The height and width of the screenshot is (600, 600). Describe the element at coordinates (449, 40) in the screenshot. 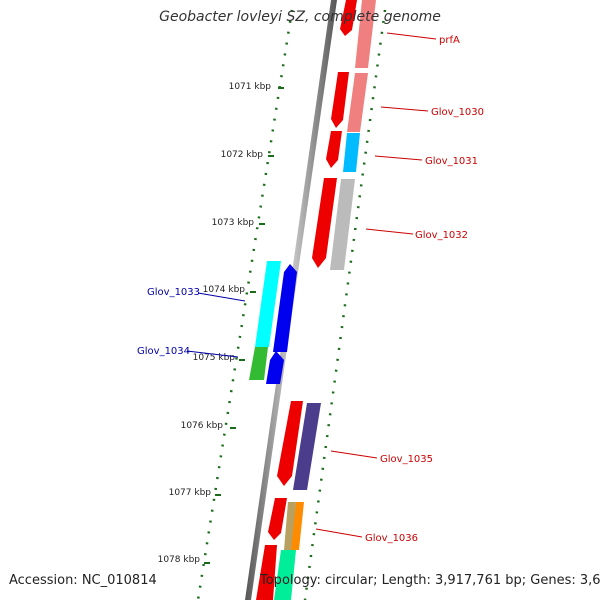

I see `gene-label-prfA: prfA` at that location.